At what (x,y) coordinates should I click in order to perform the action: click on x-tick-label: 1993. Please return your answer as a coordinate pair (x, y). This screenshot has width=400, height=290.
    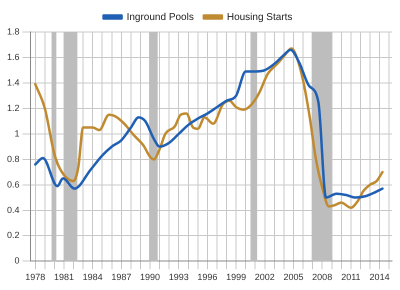
    Looking at the image, I should click on (178, 277).